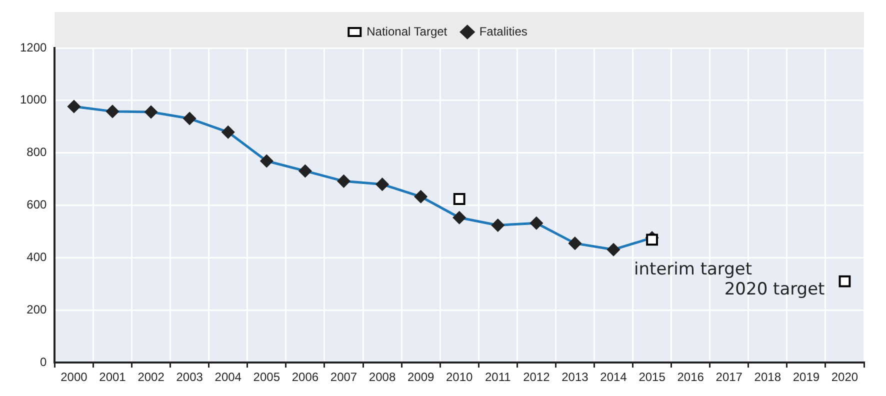 Image resolution: width=886 pixels, height=396 pixels. What do you see at coordinates (536, 377) in the screenshot?
I see `x-tick-label: 2012` at bounding box center [536, 377].